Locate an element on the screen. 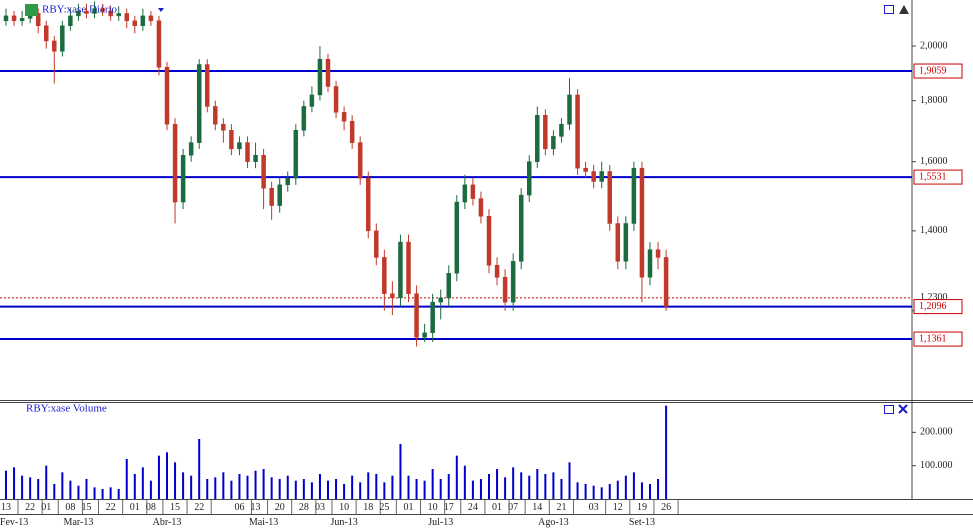 The height and width of the screenshot is (530, 973). x-tick-label: 20 is located at coordinates (280, 507).